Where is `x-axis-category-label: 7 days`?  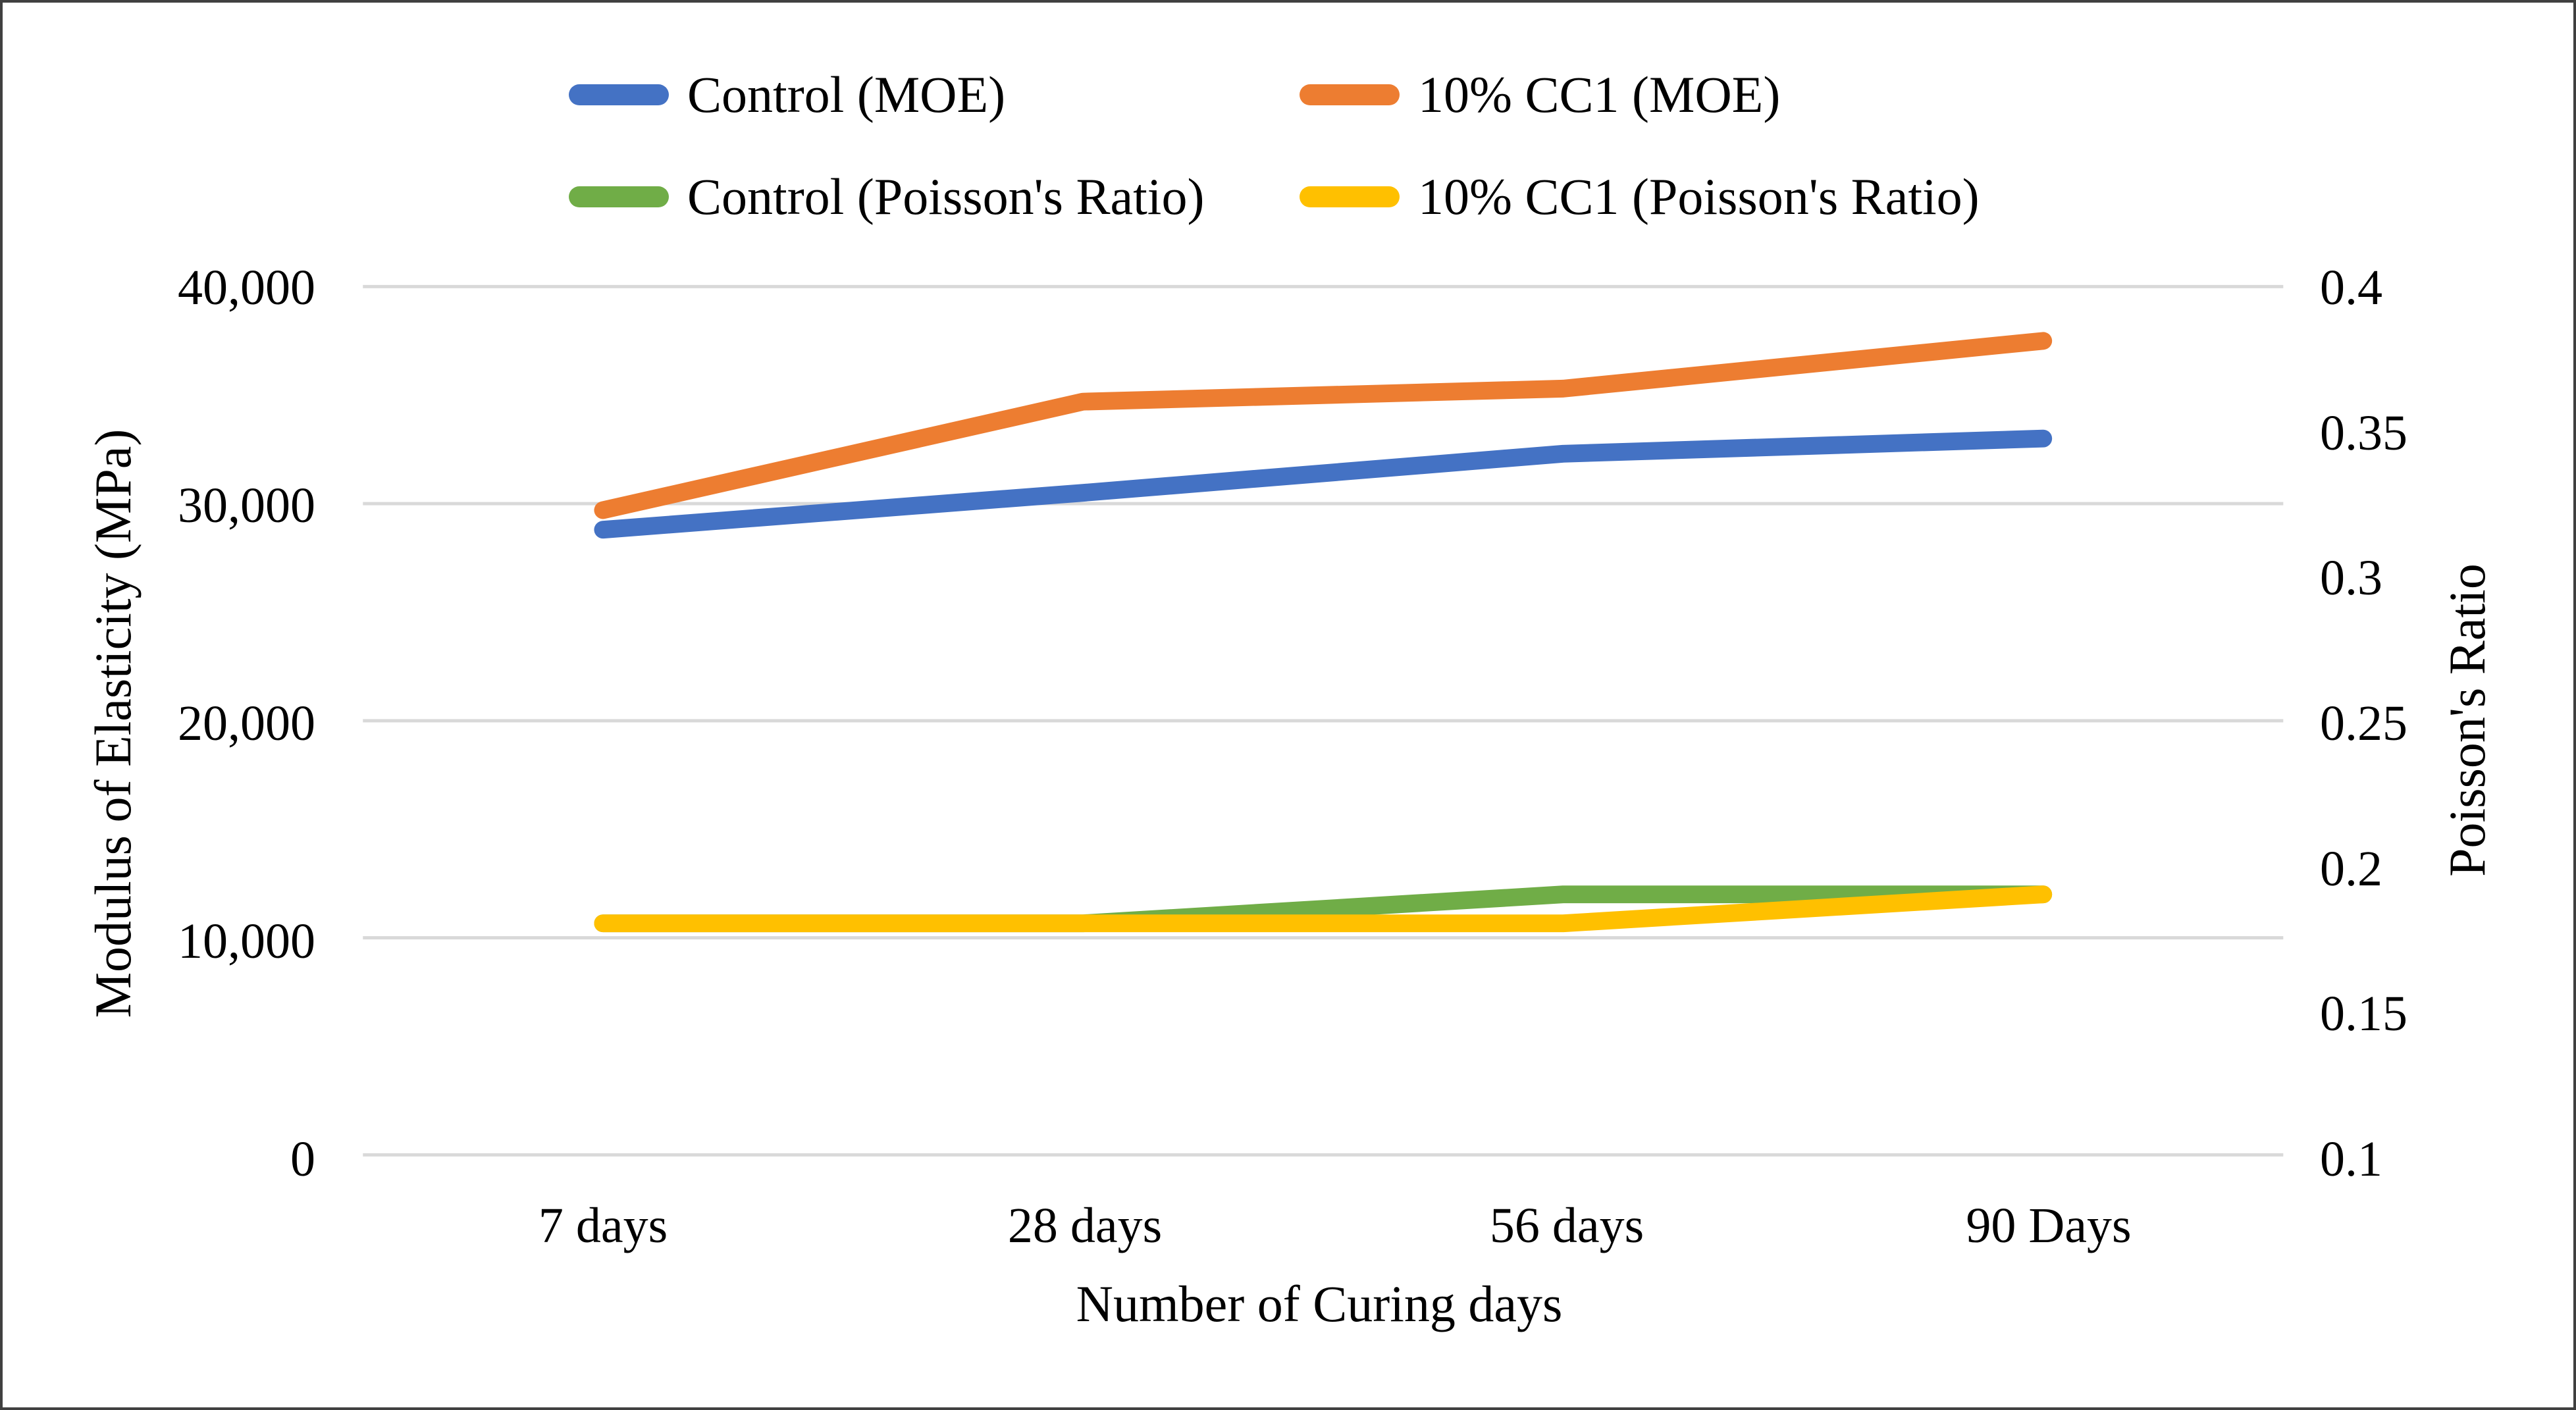
x-axis-category-label: 7 days is located at coordinates (603, 1225).